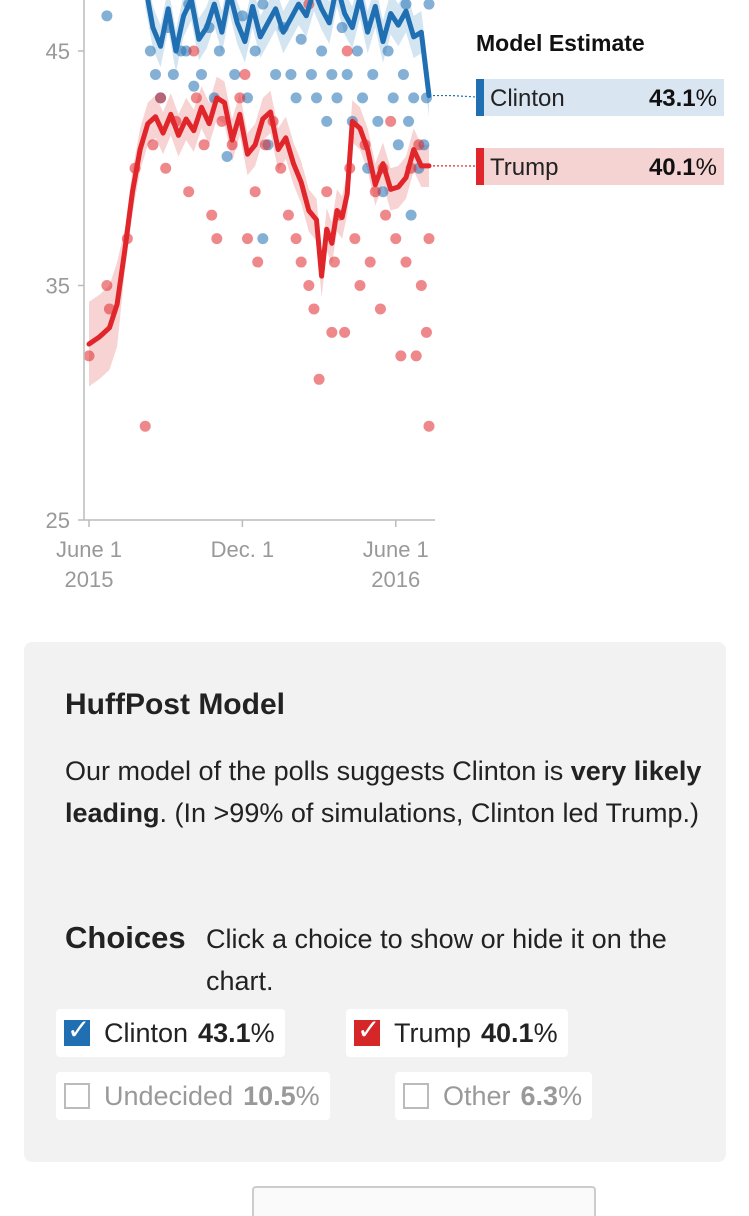 This screenshot has width=749, height=1216. Describe the element at coordinates (527, 98) in the screenshot. I see `clinton-legend-name: Clinton` at that location.